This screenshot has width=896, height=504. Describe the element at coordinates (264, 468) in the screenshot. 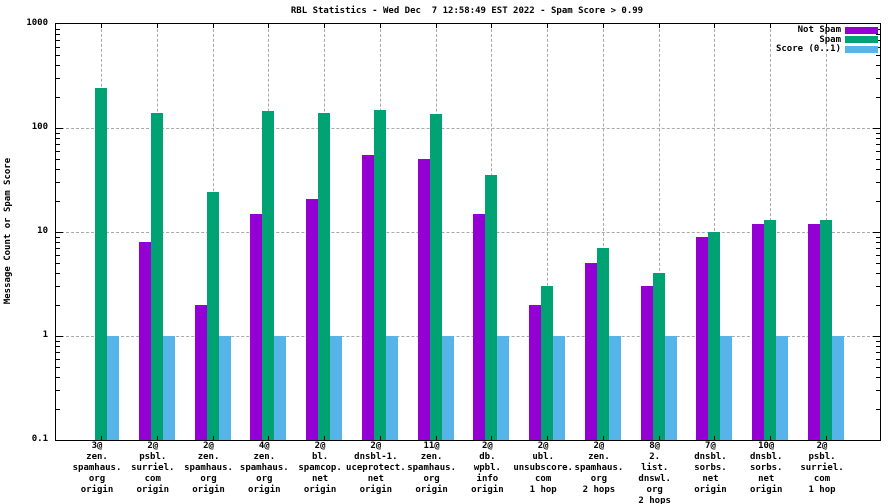

I see `x-category-label: 4@ zen. spamhaus. org origin` at that location.